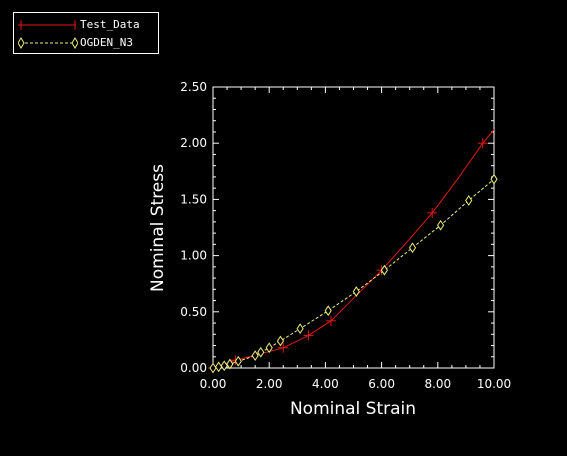 The width and height of the screenshot is (567, 456). I want to click on x-tick-label: 8.00, so click(437, 384).